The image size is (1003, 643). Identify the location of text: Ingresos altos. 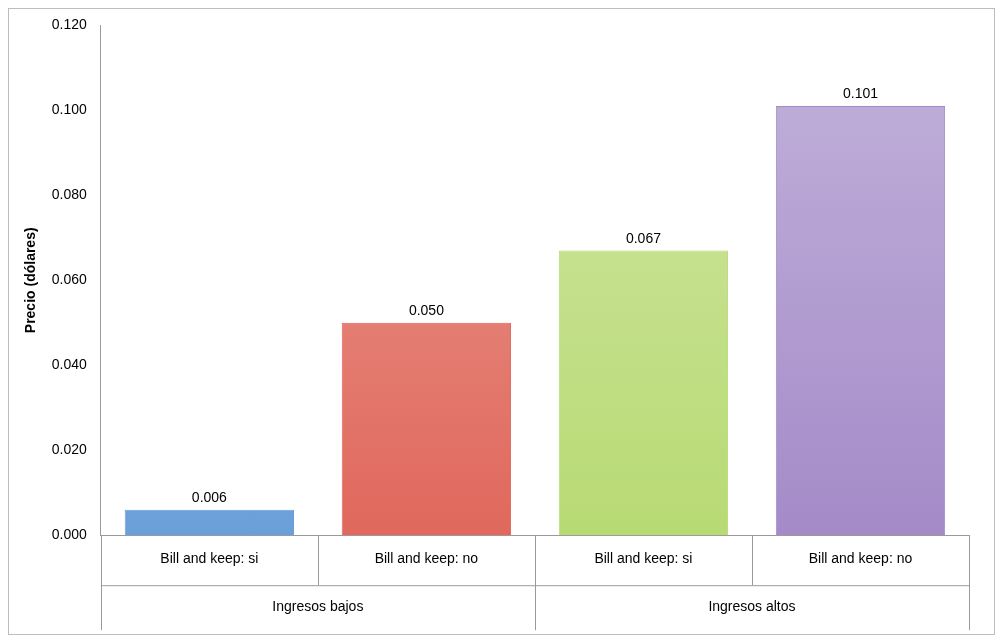
(752, 606).